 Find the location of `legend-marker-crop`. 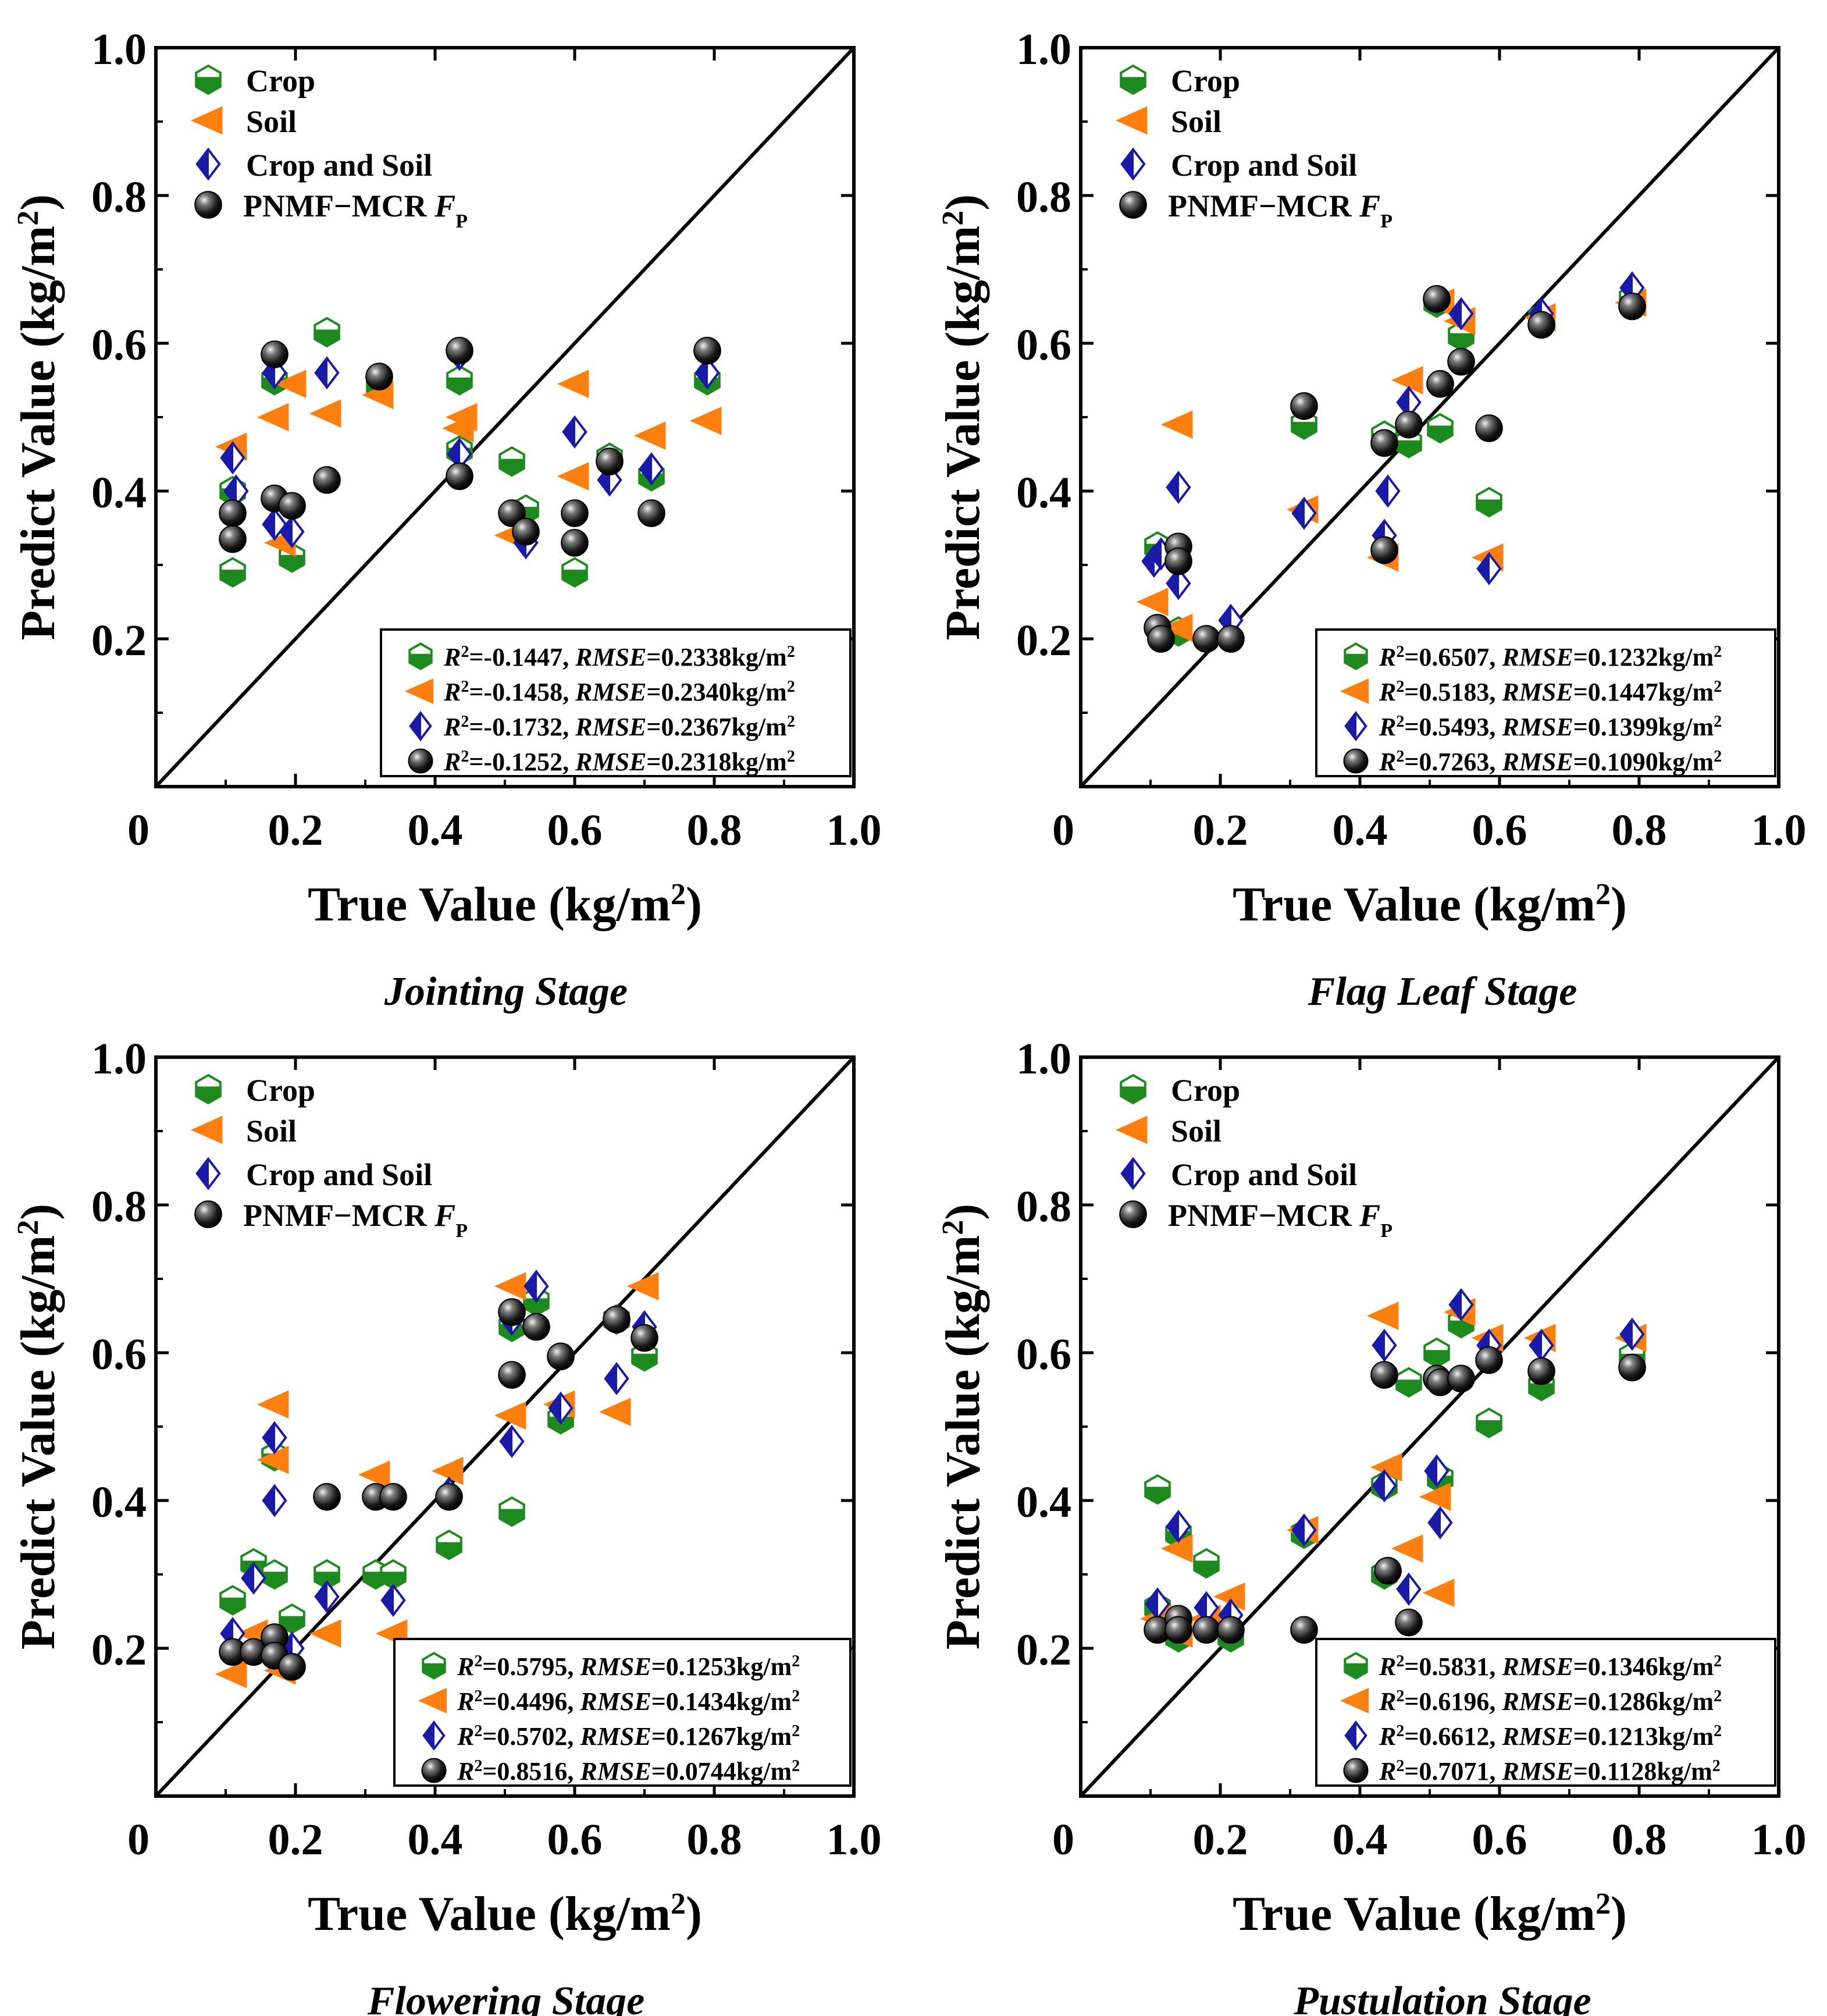

legend-marker-crop is located at coordinates (1133, 1089).